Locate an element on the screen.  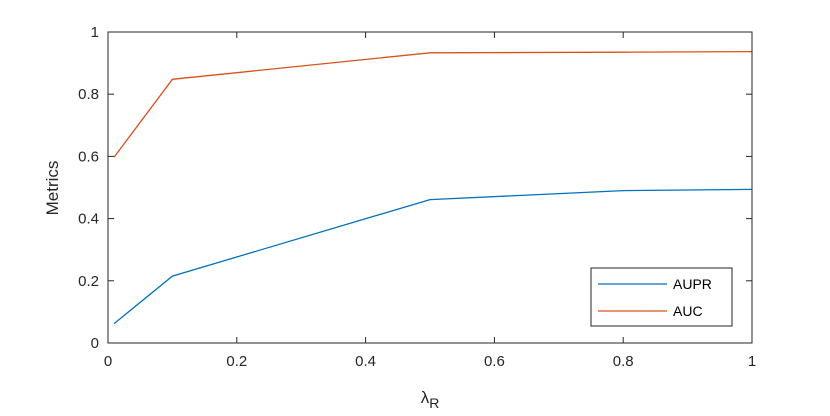
y-tick-label: 0.8 is located at coordinates (88, 94).